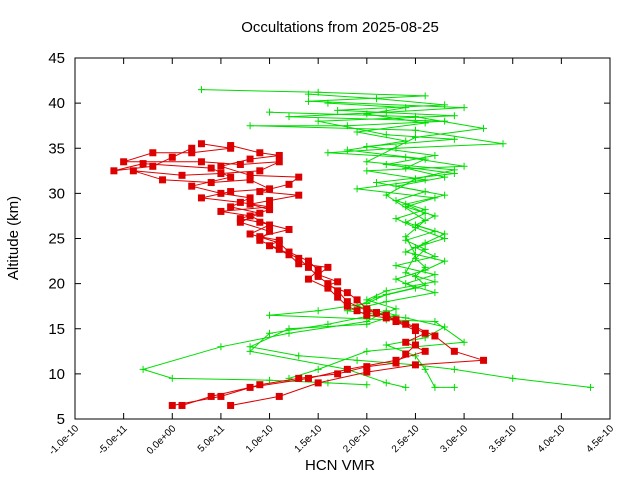 The width and height of the screenshot is (640, 480). What do you see at coordinates (113, 440) in the screenshot?
I see `x-tick-label: -5.0e-11` at bounding box center [113, 440].